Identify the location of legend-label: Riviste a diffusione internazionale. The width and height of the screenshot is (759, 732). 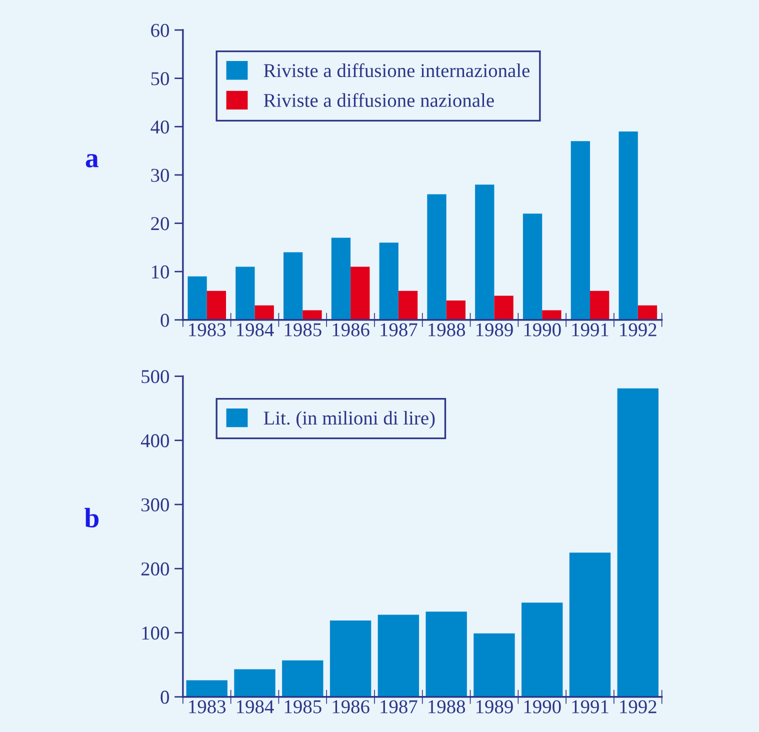
(397, 70).